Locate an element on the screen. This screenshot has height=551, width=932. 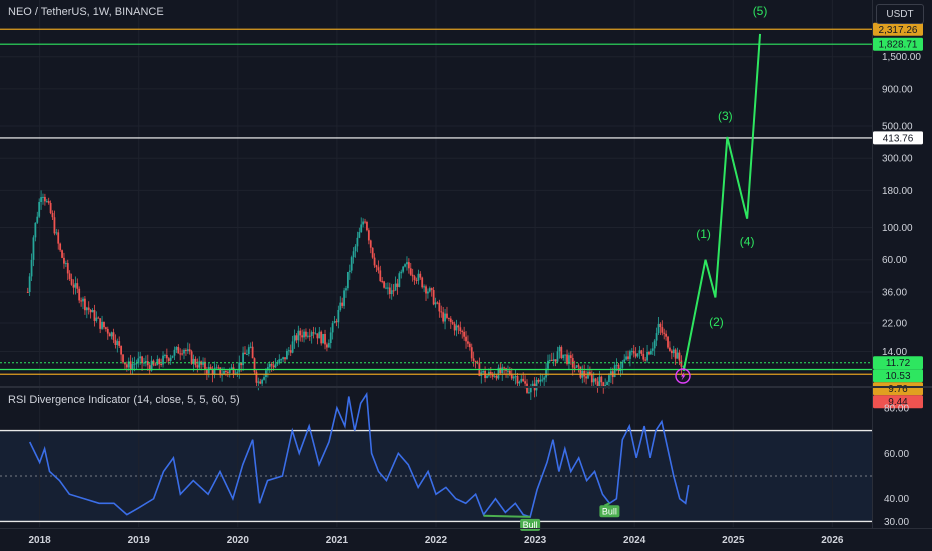
level-badge-text: 9.44 is located at coordinates (898, 402).